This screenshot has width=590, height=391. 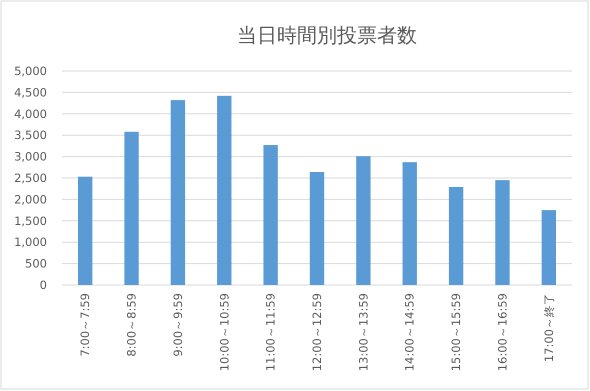 What do you see at coordinates (30, 135) in the screenshot?
I see `y-tick-label: 3,500` at bounding box center [30, 135].